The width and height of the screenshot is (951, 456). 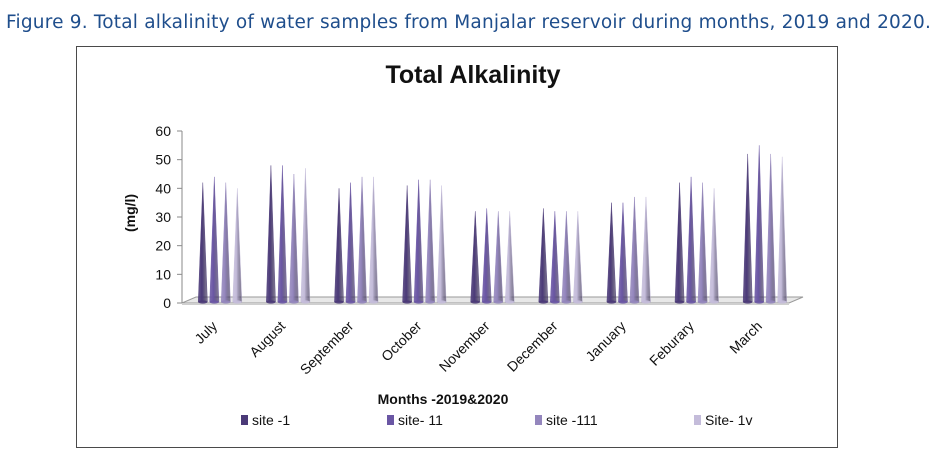 What do you see at coordinates (728, 420) in the screenshot?
I see `legend-label: Site- 1v` at bounding box center [728, 420].